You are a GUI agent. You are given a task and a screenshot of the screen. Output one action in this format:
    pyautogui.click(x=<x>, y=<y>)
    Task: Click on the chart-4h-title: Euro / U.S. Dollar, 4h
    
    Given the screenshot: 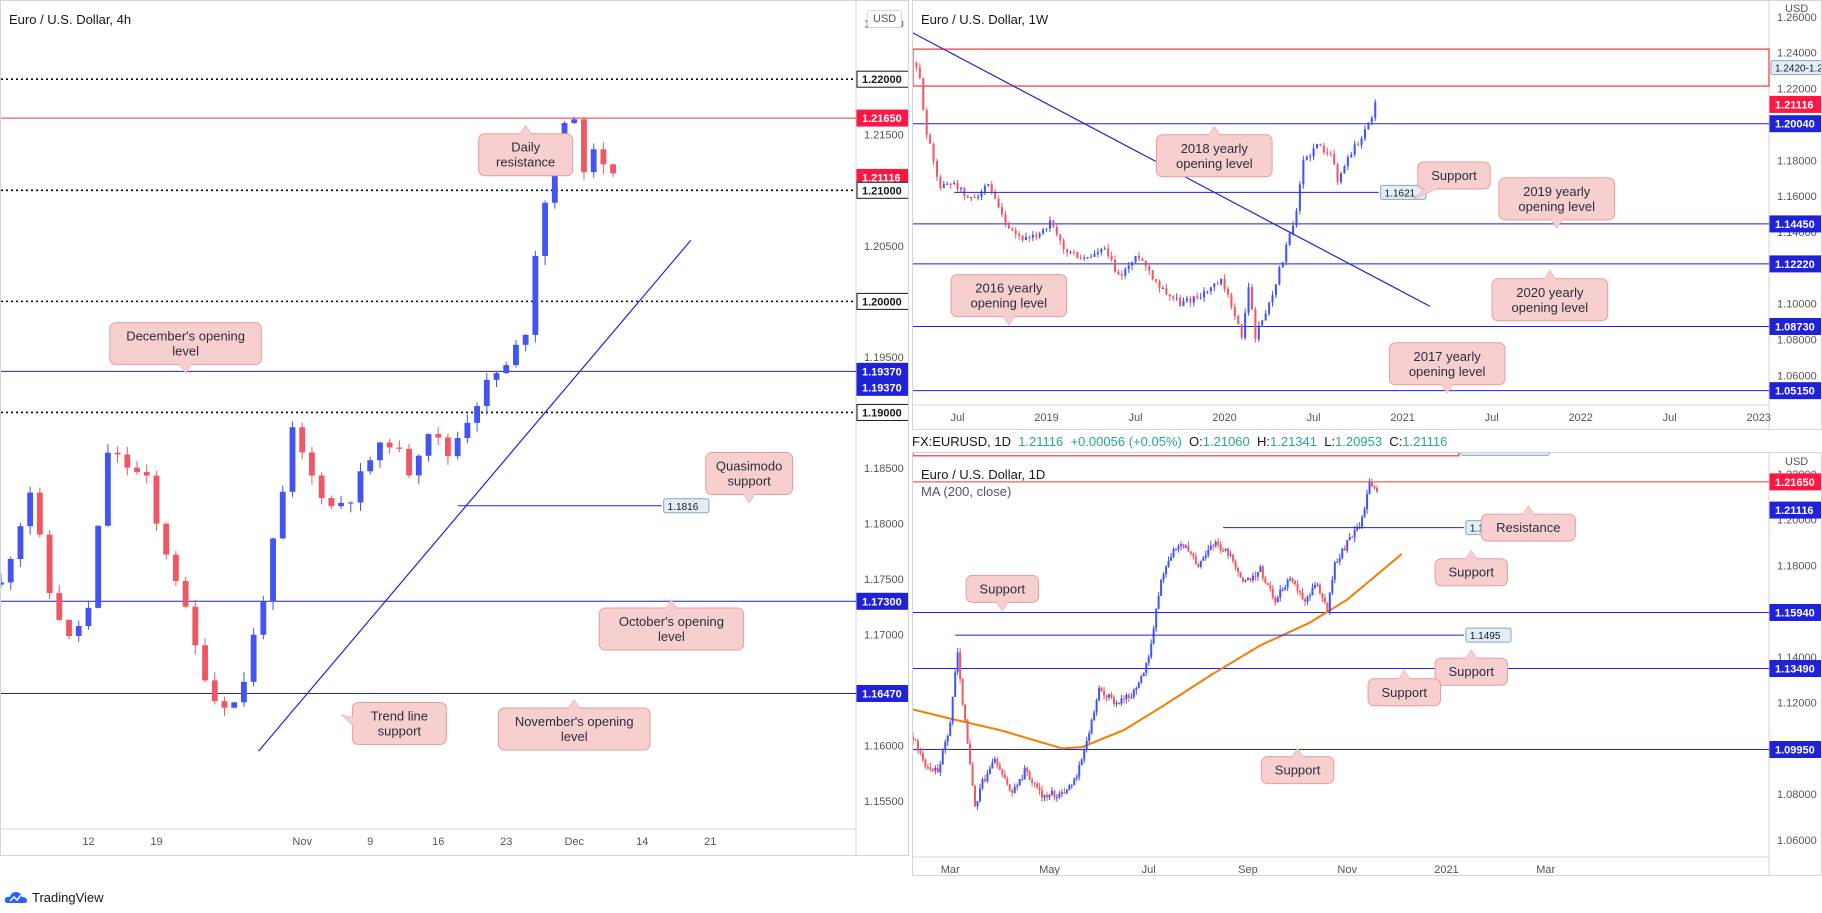 What is the action you would take?
    pyautogui.click(x=70, y=19)
    